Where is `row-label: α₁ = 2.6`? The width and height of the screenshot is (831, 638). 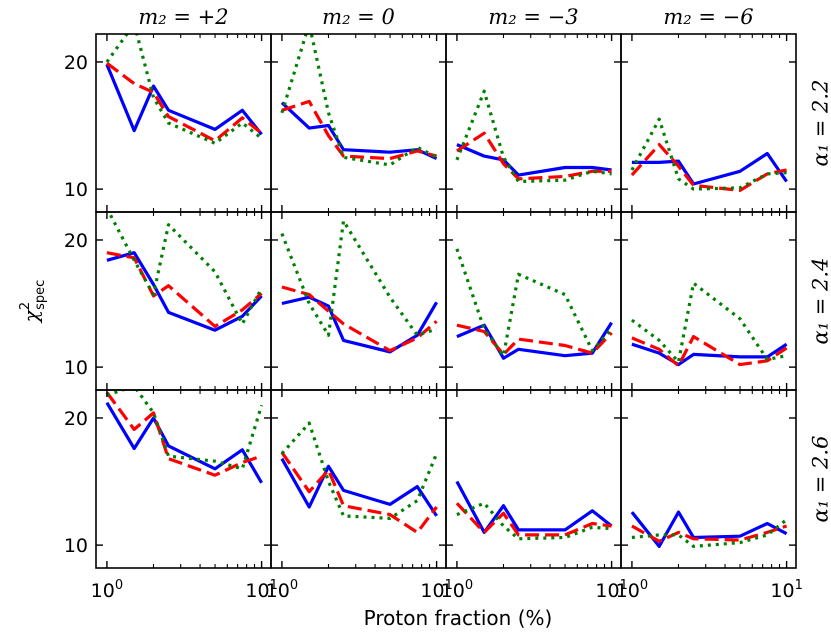 row-label: α₁ = 2.6 is located at coordinates (820, 479).